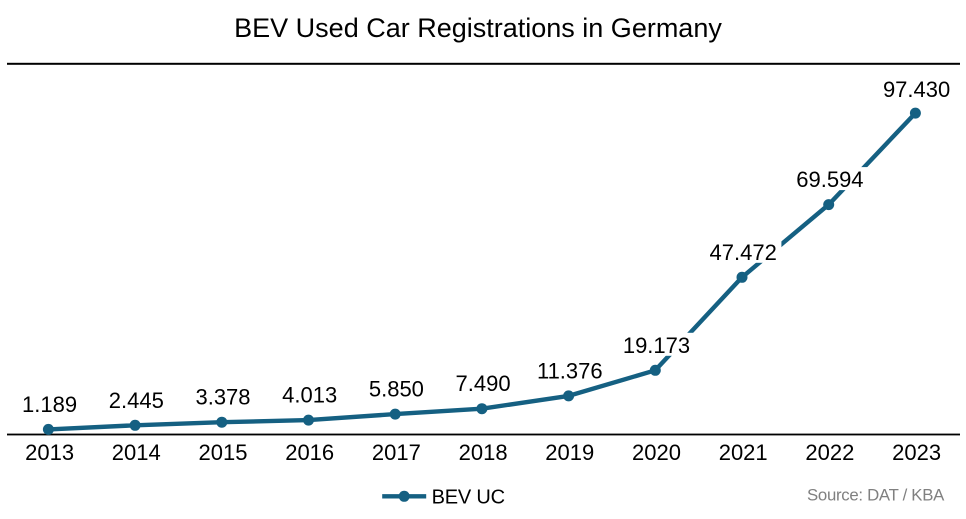 The height and width of the screenshot is (519, 966). What do you see at coordinates (49, 452) in the screenshot?
I see `svg-text: 2013` at bounding box center [49, 452].